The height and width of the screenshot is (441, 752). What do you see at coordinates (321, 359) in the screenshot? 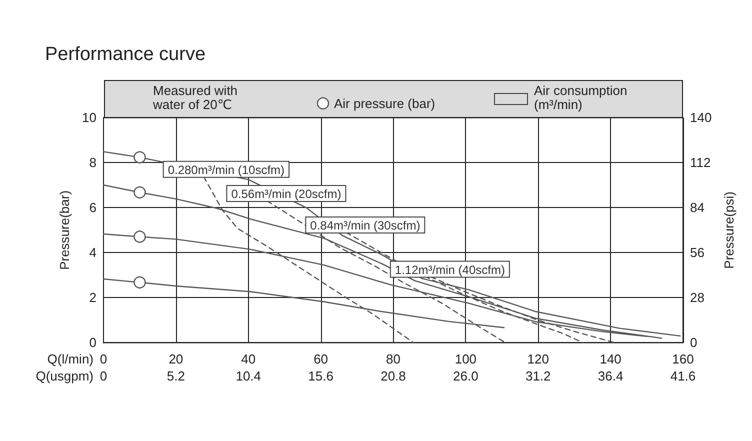
I see `x-tick-label: 60` at bounding box center [321, 359].